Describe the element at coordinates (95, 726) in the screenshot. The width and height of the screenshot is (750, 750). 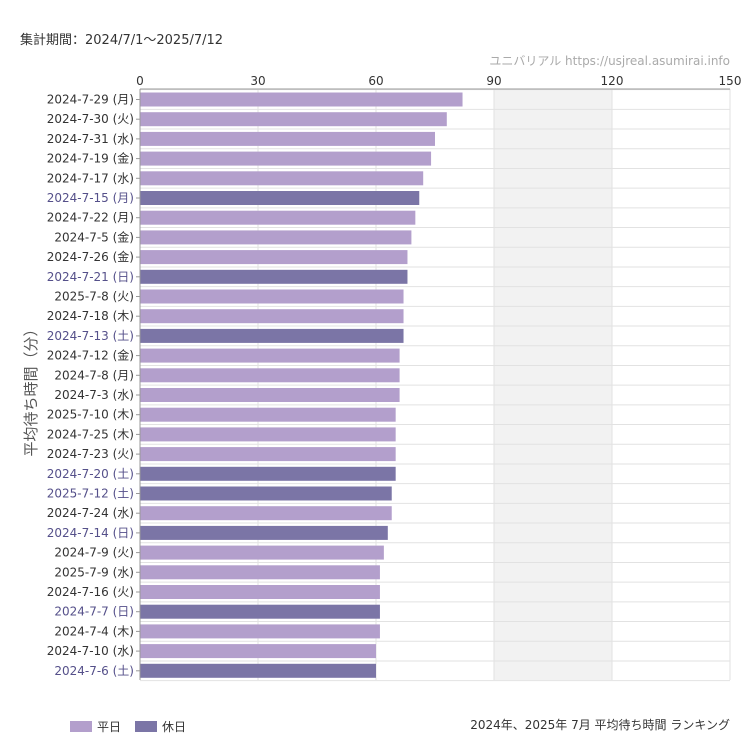
I see `legend-item-weekday: 平日` at that location.